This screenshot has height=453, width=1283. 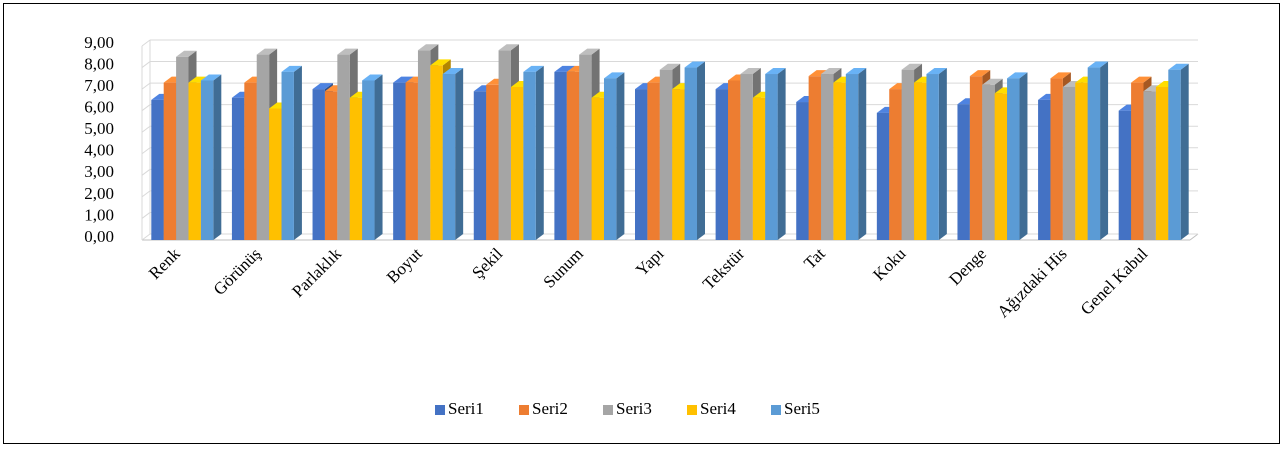 What do you see at coordinates (718, 408) in the screenshot?
I see `legend-label: Seri4` at bounding box center [718, 408].